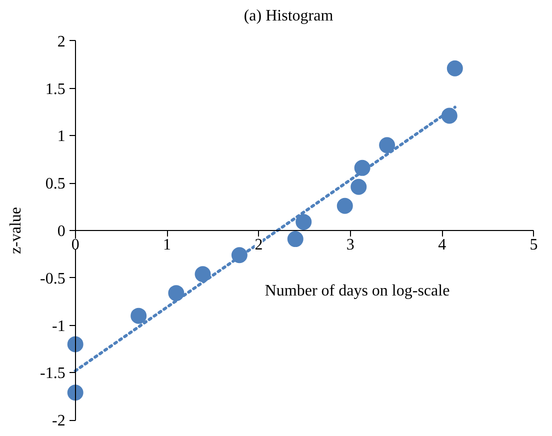 This screenshot has width=552, height=436. I want to click on x-tick-label: 4, so click(442, 245).